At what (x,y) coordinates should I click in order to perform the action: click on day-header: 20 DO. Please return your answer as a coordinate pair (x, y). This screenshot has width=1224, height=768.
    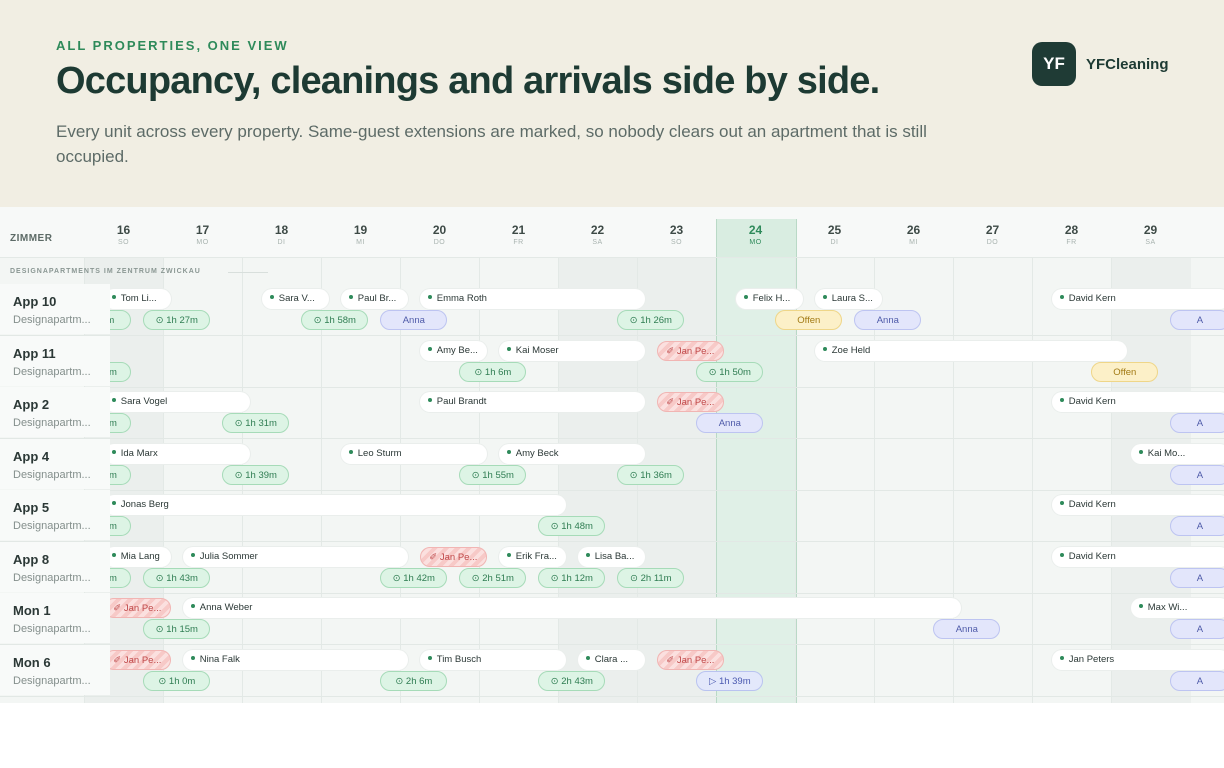
    Looking at the image, I should click on (439, 234).